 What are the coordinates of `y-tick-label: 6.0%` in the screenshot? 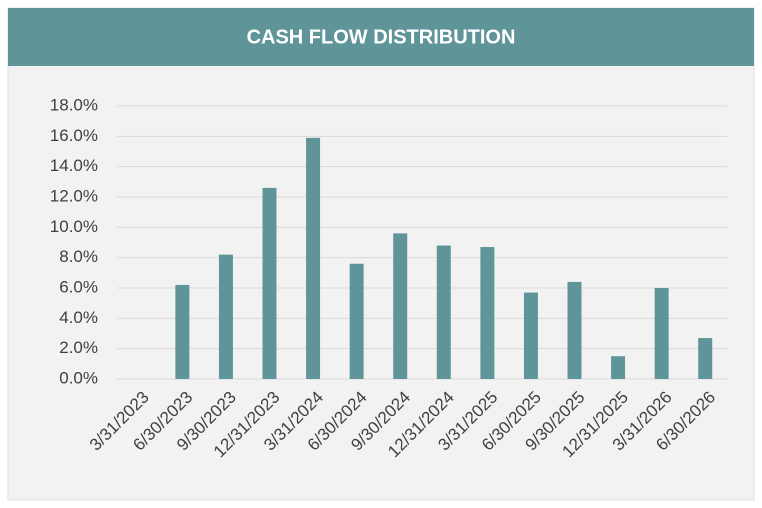 It's located at (78, 286).